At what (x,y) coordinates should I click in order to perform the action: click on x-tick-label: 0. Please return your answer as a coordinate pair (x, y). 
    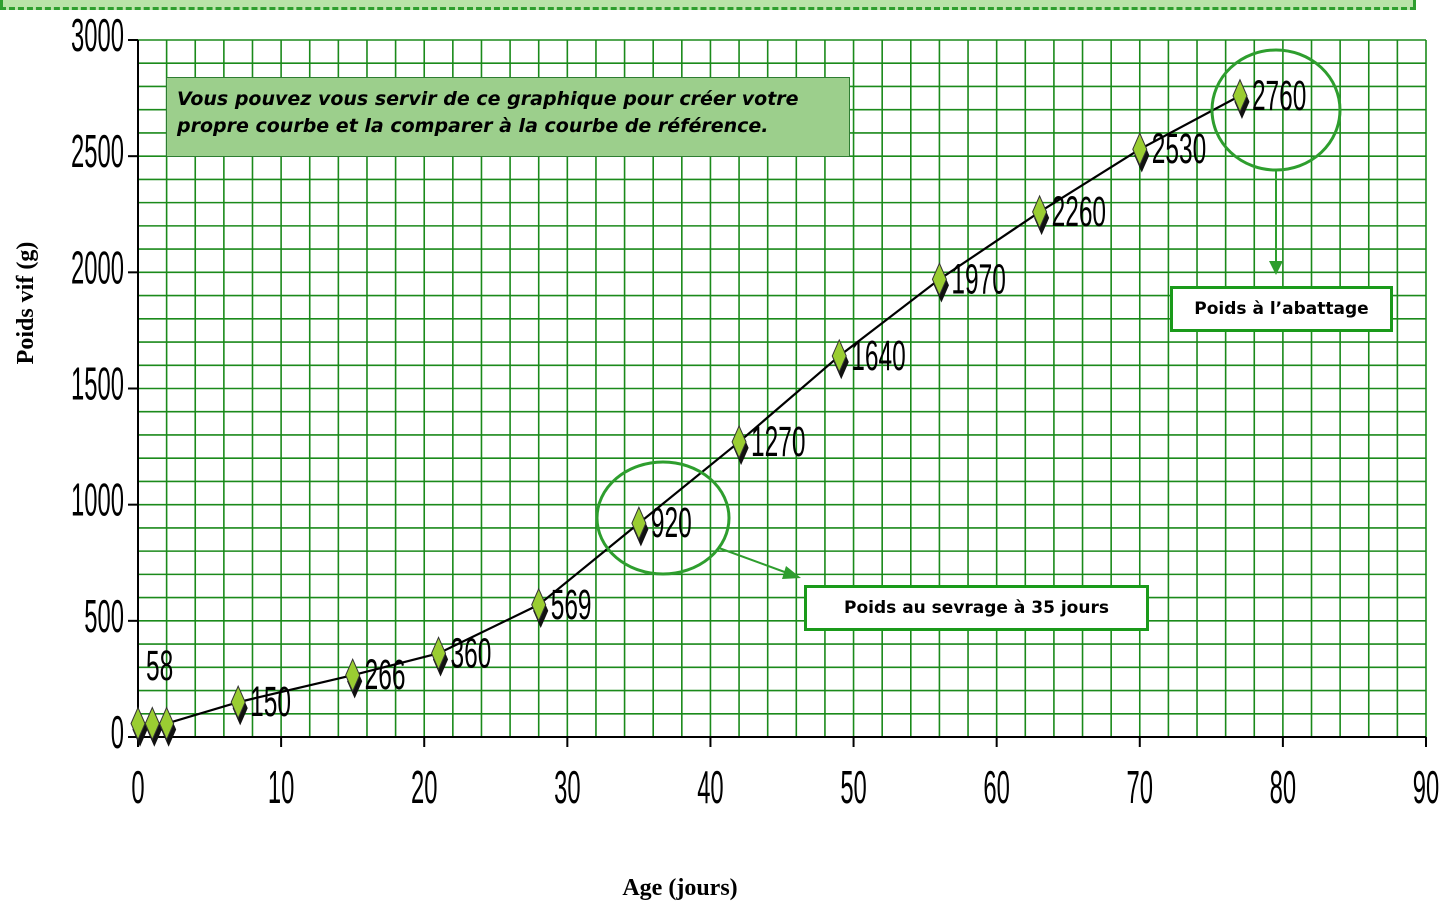
    Looking at the image, I should click on (137, 787).